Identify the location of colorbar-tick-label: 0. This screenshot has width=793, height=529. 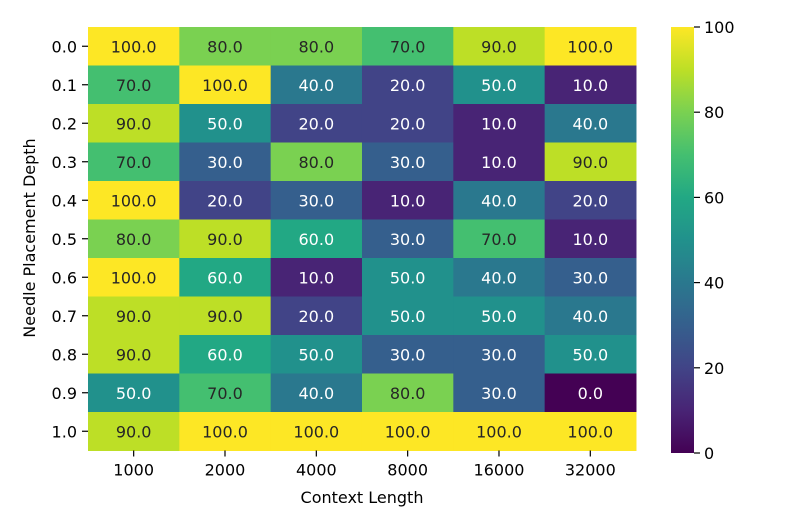
(709, 453).